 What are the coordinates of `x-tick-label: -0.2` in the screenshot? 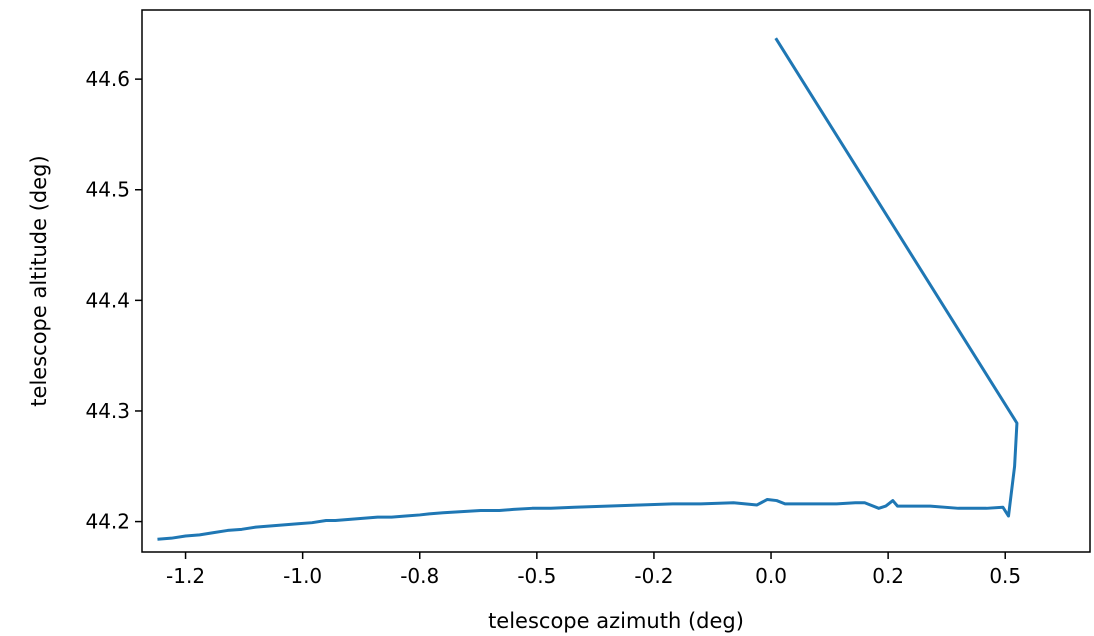 It's located at (653, 576).